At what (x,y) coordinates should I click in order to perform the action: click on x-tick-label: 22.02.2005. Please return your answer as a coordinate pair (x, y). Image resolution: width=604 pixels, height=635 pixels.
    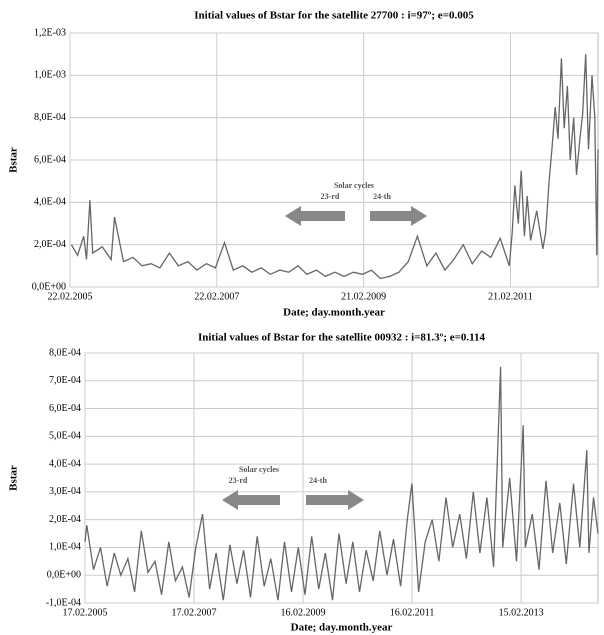
    Looking at the image, I should click on (70, 296).